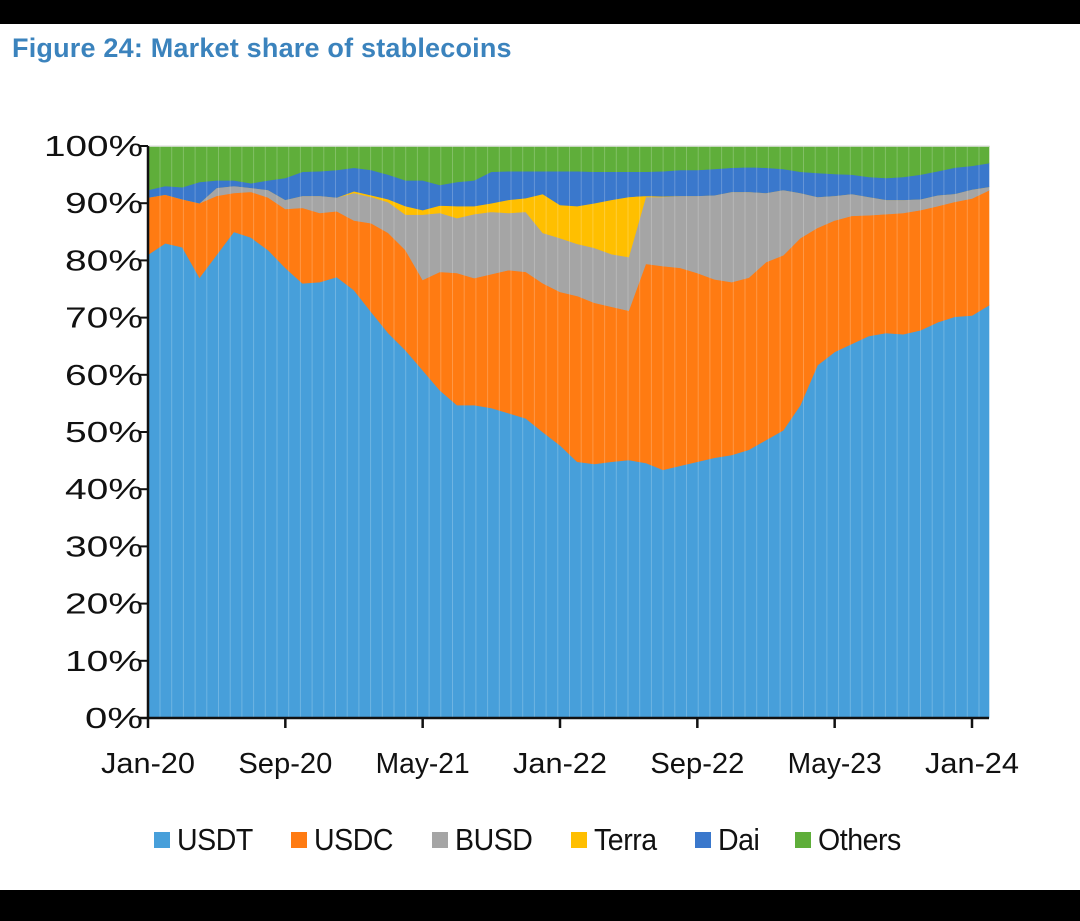 The height and width of the screenshot is (921, 1080). Describe the element at coordinates (859, 839) in the screenshot. I see `legend-label: Others` at that location.